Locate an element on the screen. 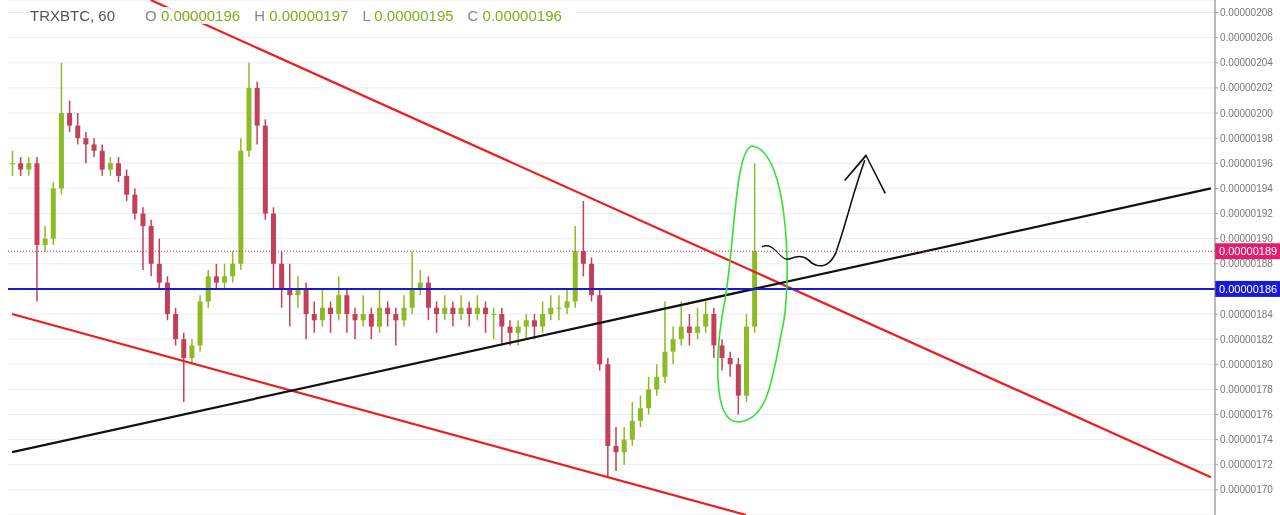 Image resolution: width=1280 pixels, height=515 pixels. y-tick-label: 0.00000184 is located at coordinates (1247, 314).